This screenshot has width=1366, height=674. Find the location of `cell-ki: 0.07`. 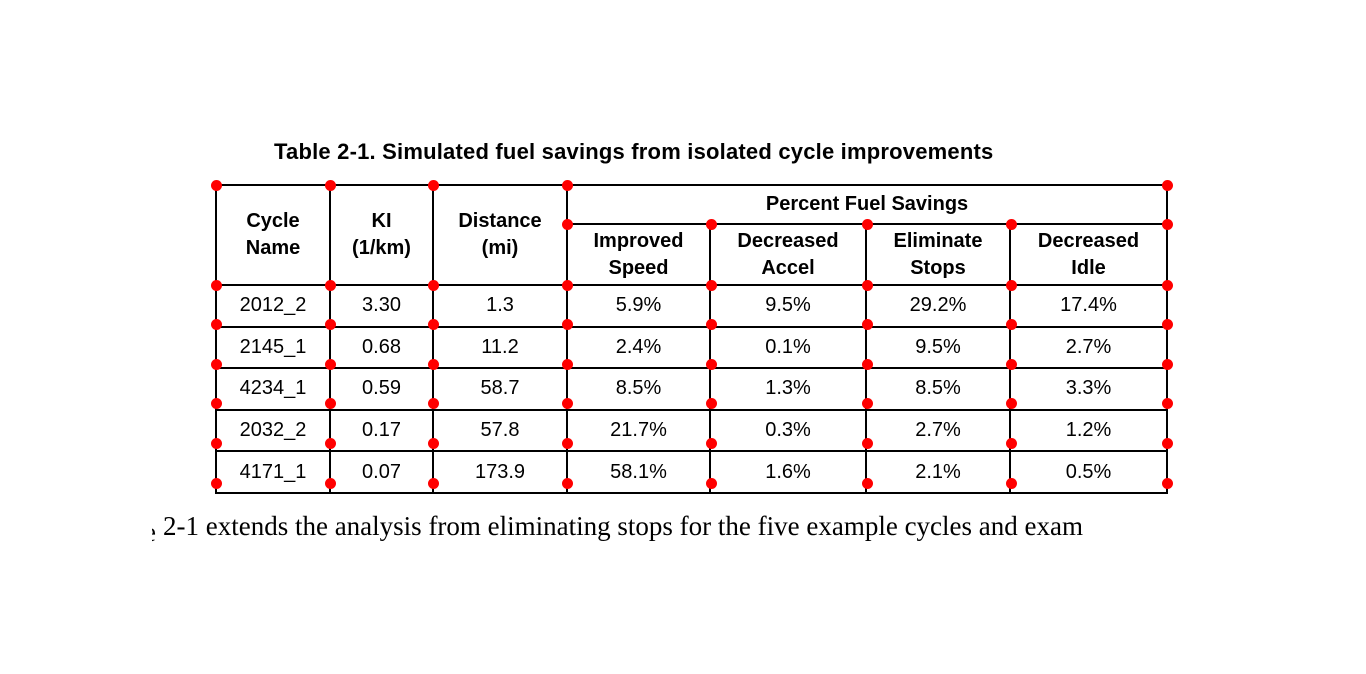

cell-ki: 0.07 is located at coordinates (381, 472).